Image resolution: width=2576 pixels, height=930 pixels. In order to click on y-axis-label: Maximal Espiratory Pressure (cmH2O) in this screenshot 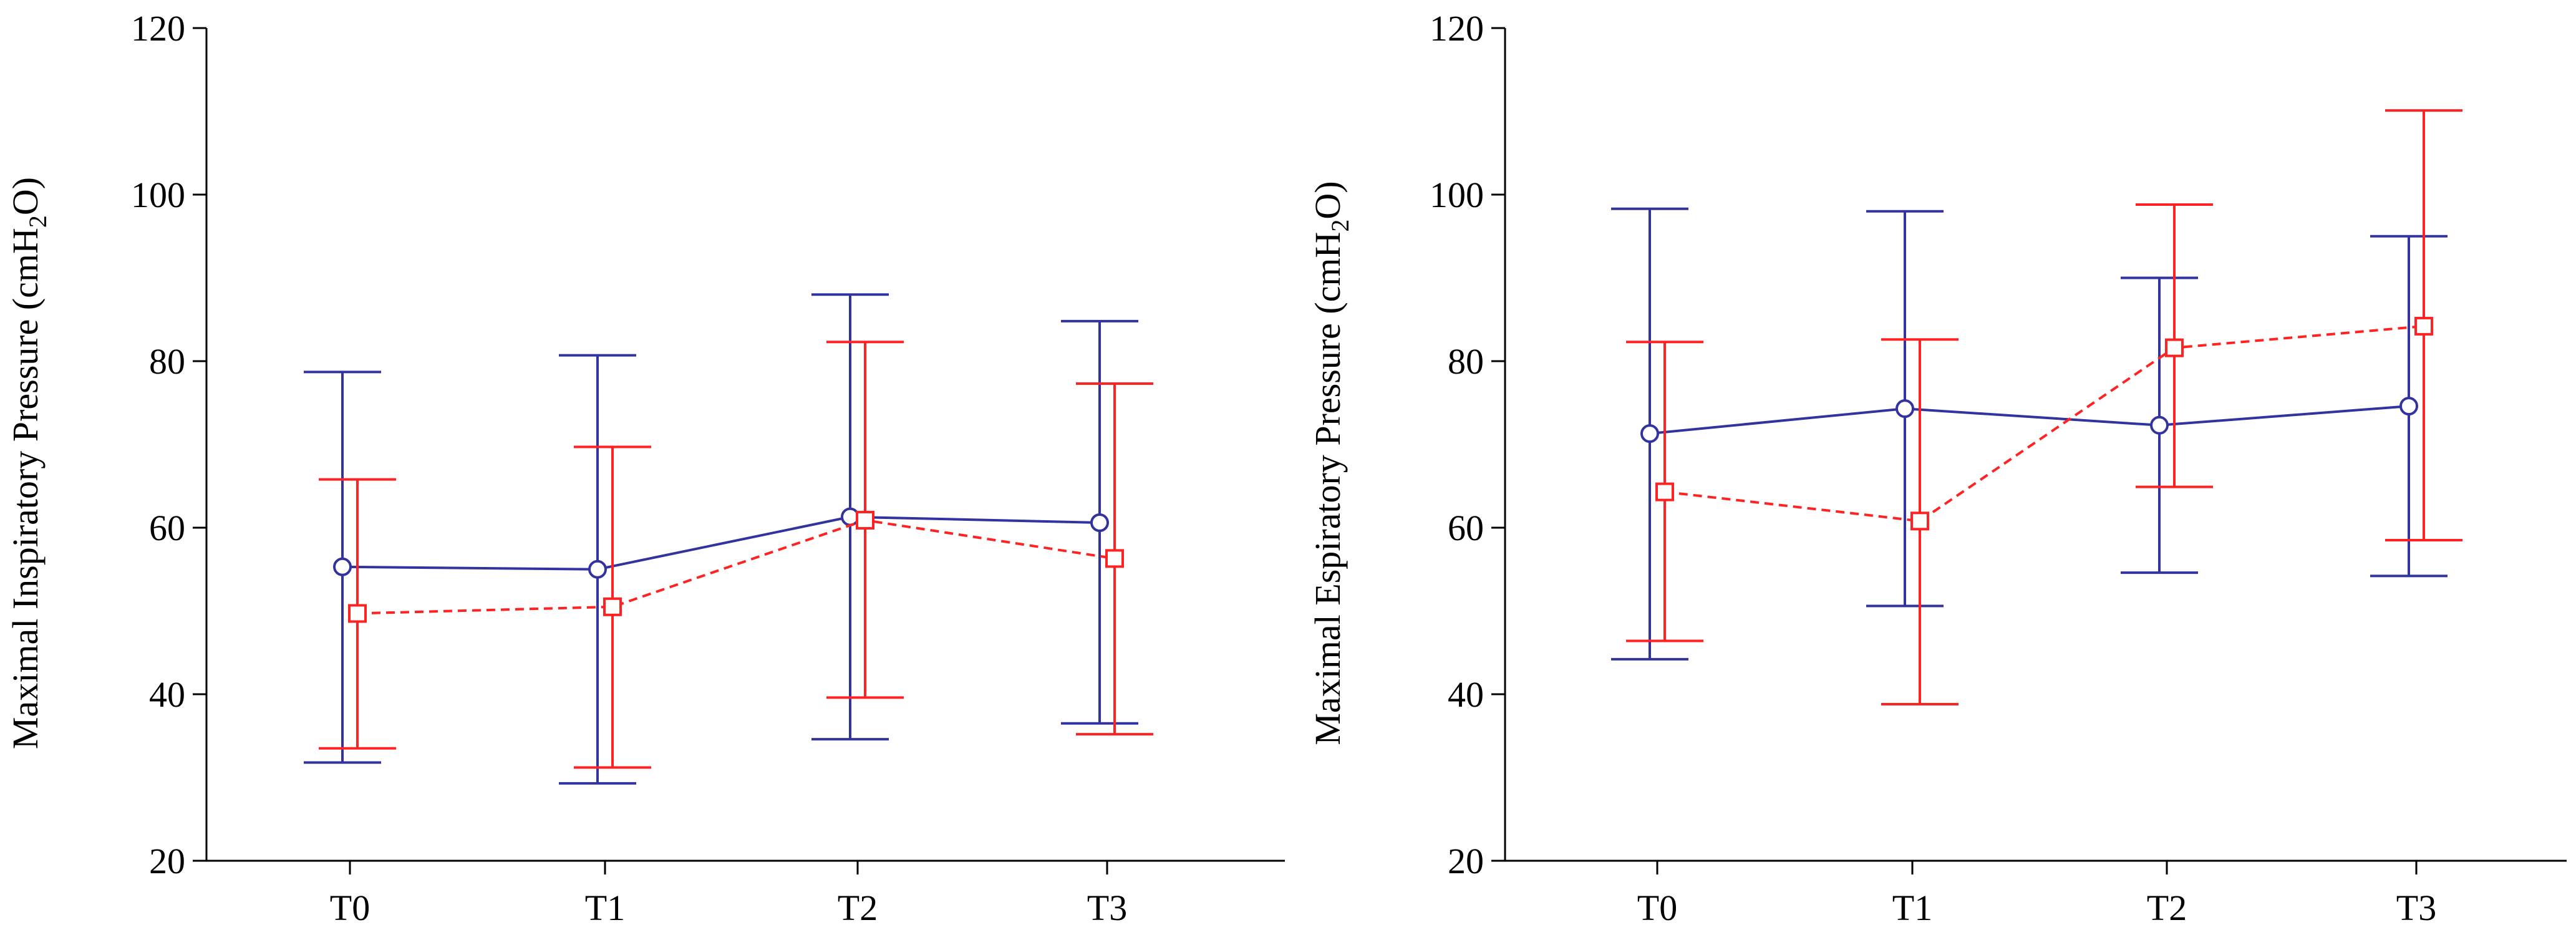, I will do `click(1330, 463)`.